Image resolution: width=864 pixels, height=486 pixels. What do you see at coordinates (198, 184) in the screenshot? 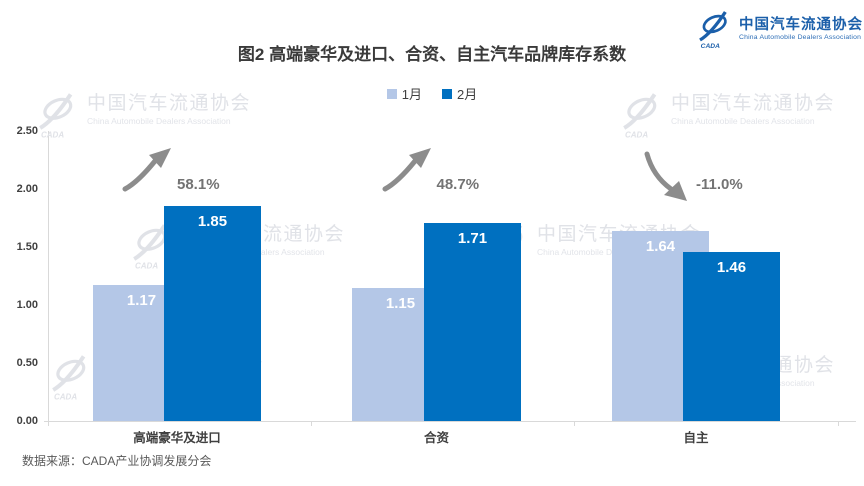
I see `change-percent-label: 58.1%` at bounding box center [198, 184].